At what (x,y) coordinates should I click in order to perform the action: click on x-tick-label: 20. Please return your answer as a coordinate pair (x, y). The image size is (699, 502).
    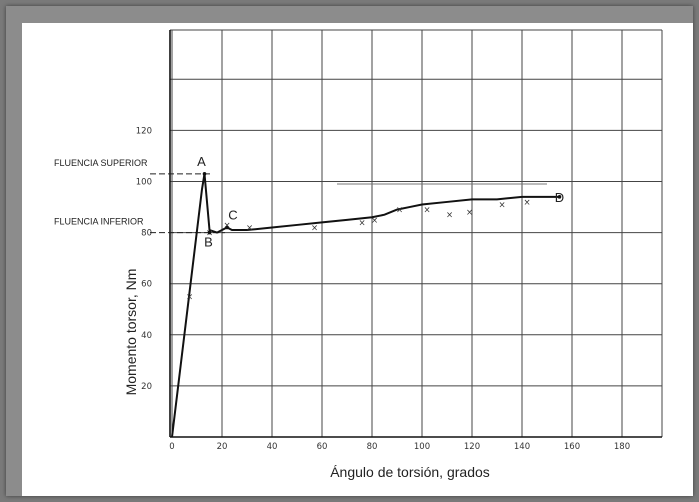
    Looking at the image, I should click on (222, 447).